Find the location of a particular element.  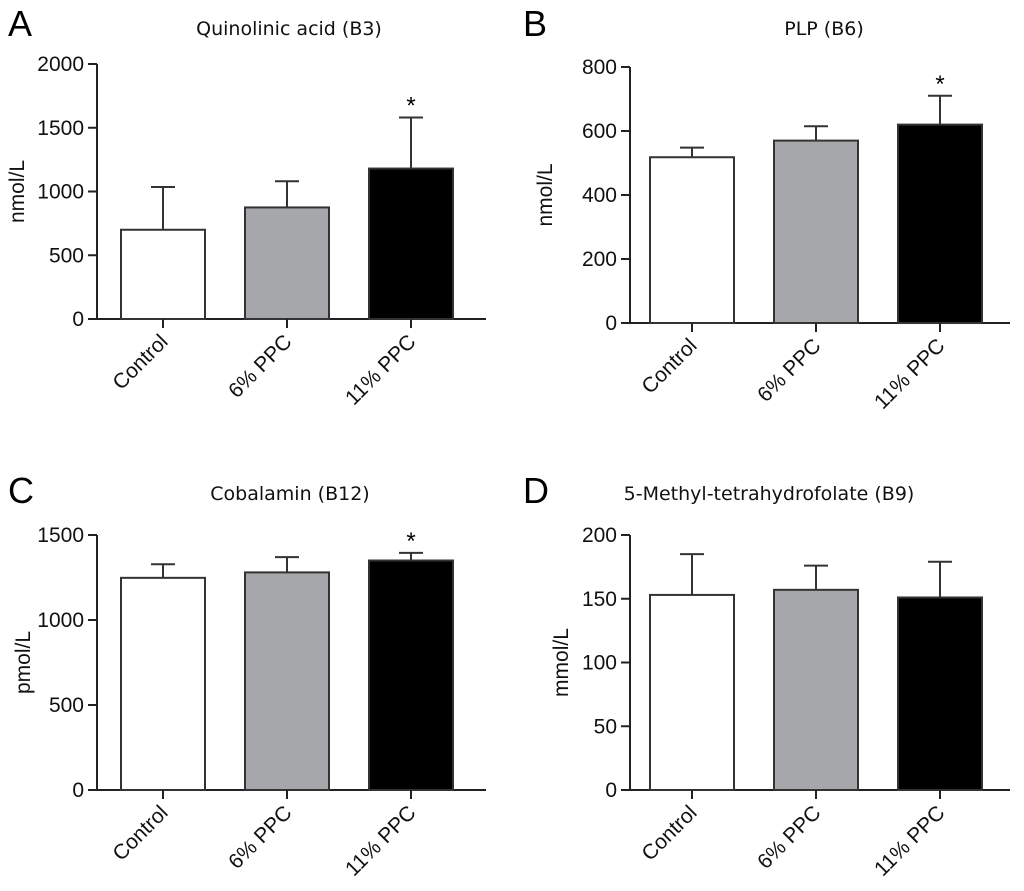

panel-letter: A is located at coordinates (20, 23).